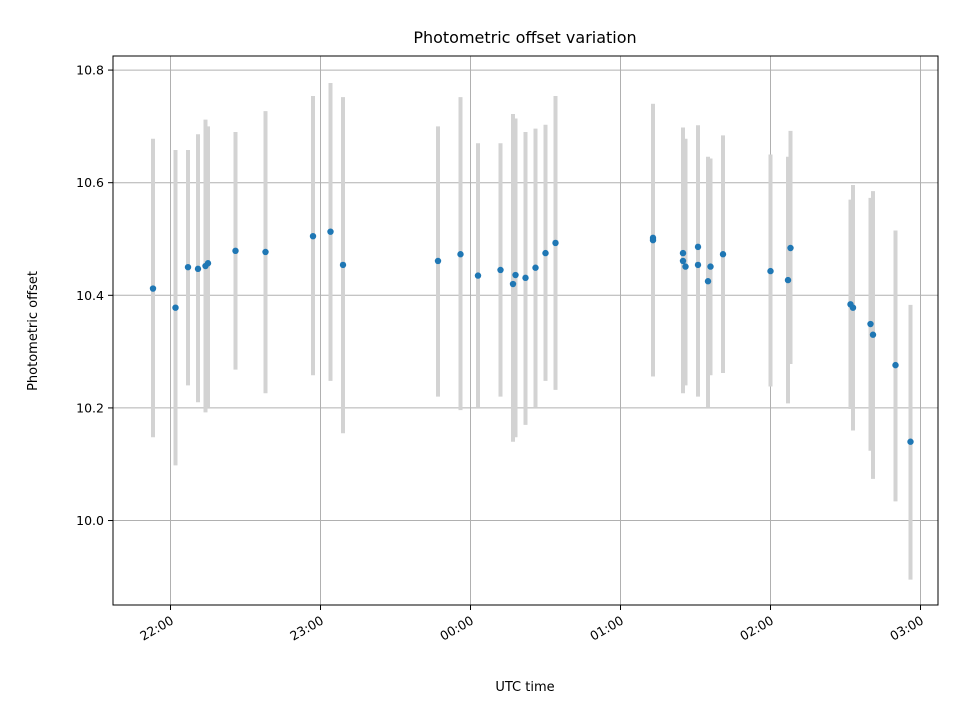 This screenshot has width=960, height=720. What do you see at coordinates (90, 70) in the screenshot?
I see `y-tick-label: 10.8` at bounding box center [90, 70].